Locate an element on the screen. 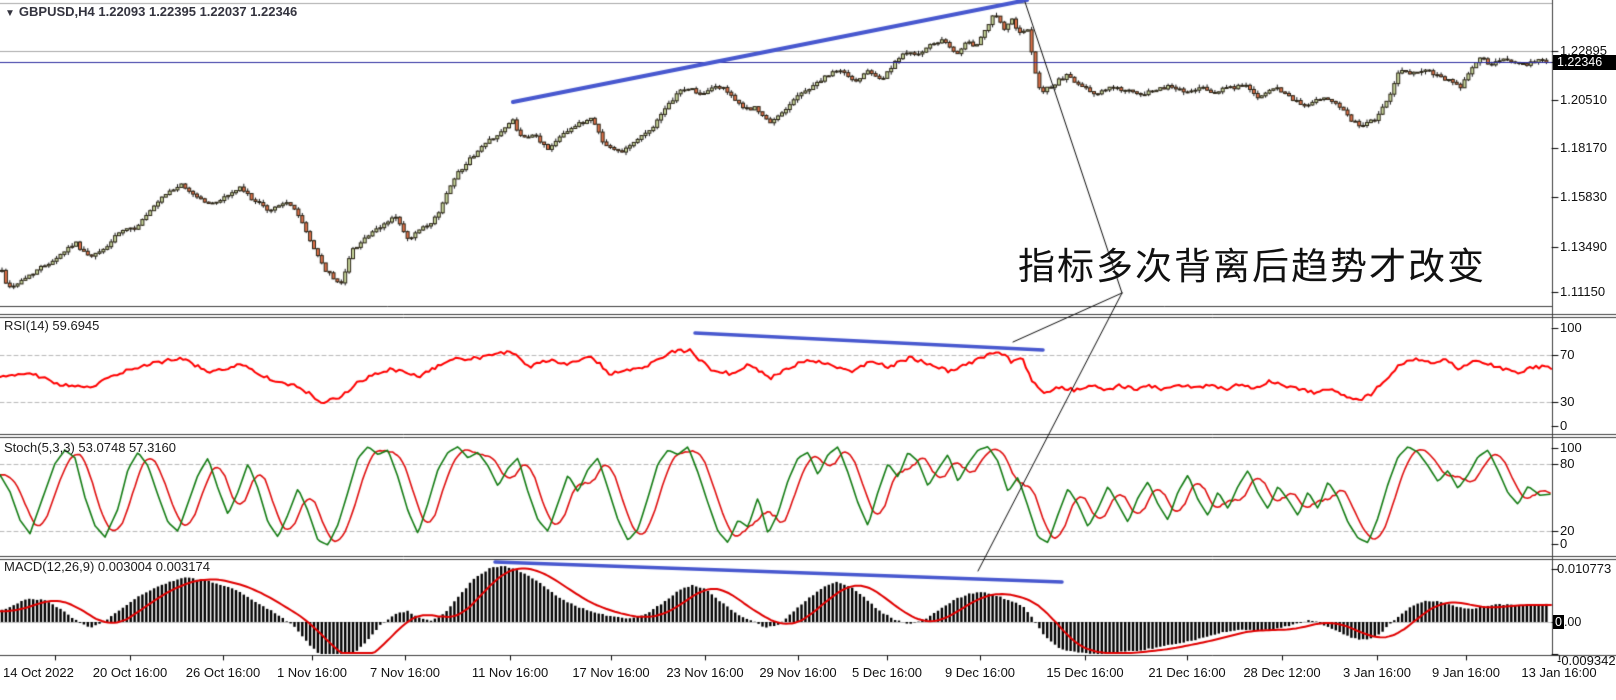 The height and width of the screenshot is (700, 1616). macd-indicator-label: MACD(12,26,9) 0.003004 0.003174 is located at coordinates (107, 566).